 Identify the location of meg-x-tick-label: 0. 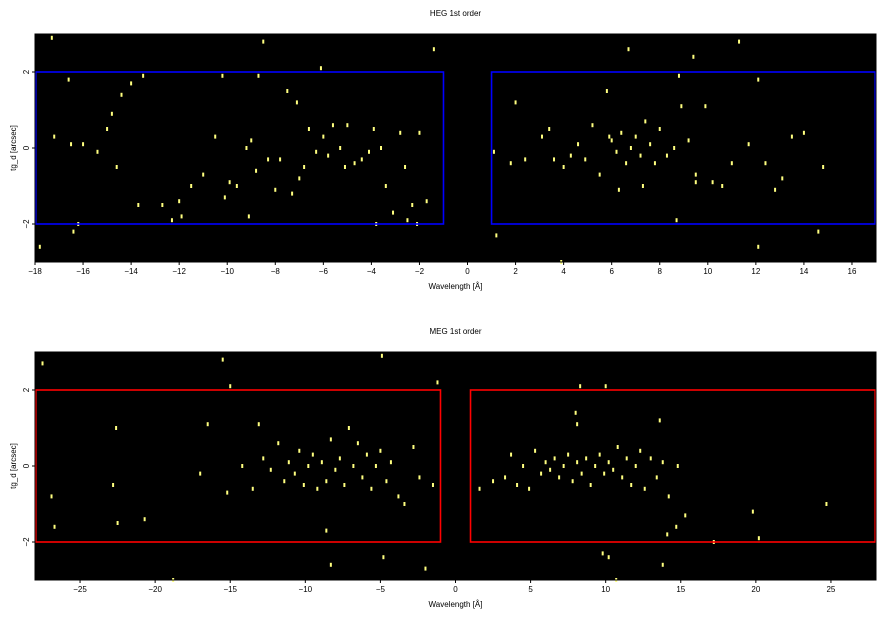
(455, 589).